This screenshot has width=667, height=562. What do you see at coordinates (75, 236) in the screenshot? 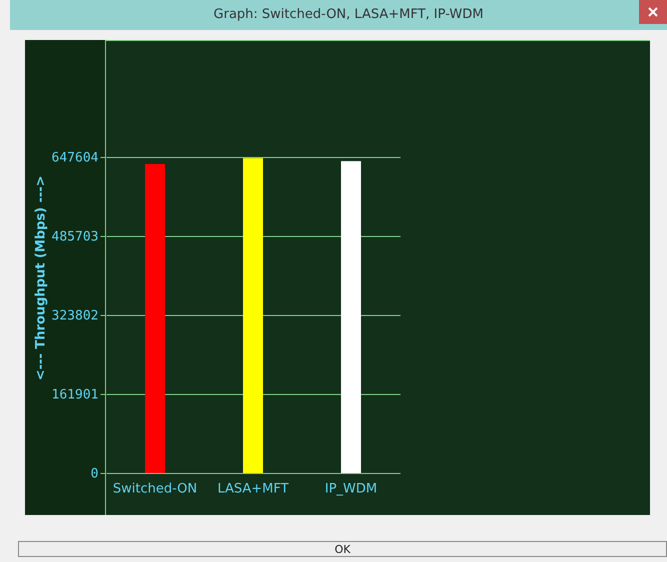
I see `y-tick-label: 485703` at bounding box center [75, 236].